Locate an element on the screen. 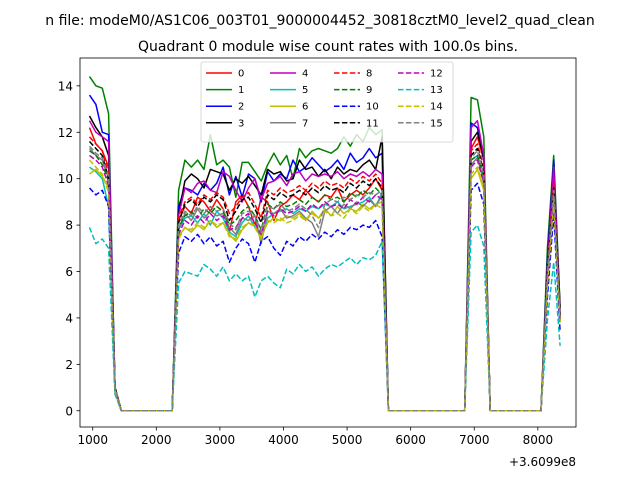 The image size is (640, 480). x-tick-label-2000: 2000 is located at coordinates (156, 440).